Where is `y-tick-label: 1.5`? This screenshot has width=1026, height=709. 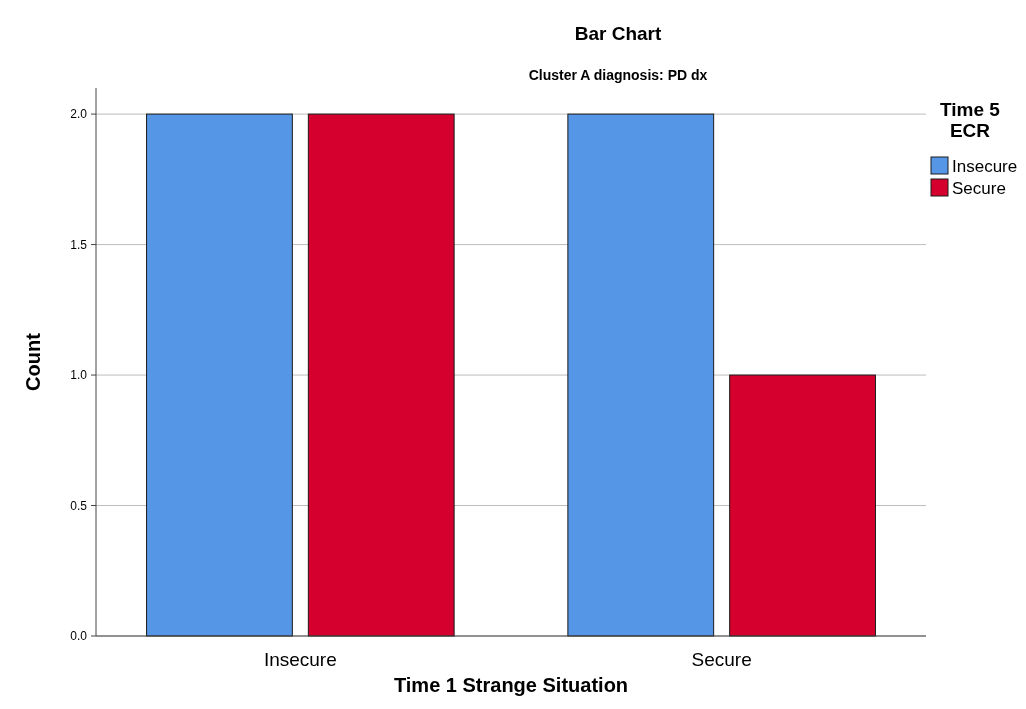 y-tick-label: 1.5 is located at coordinates (79, 244).